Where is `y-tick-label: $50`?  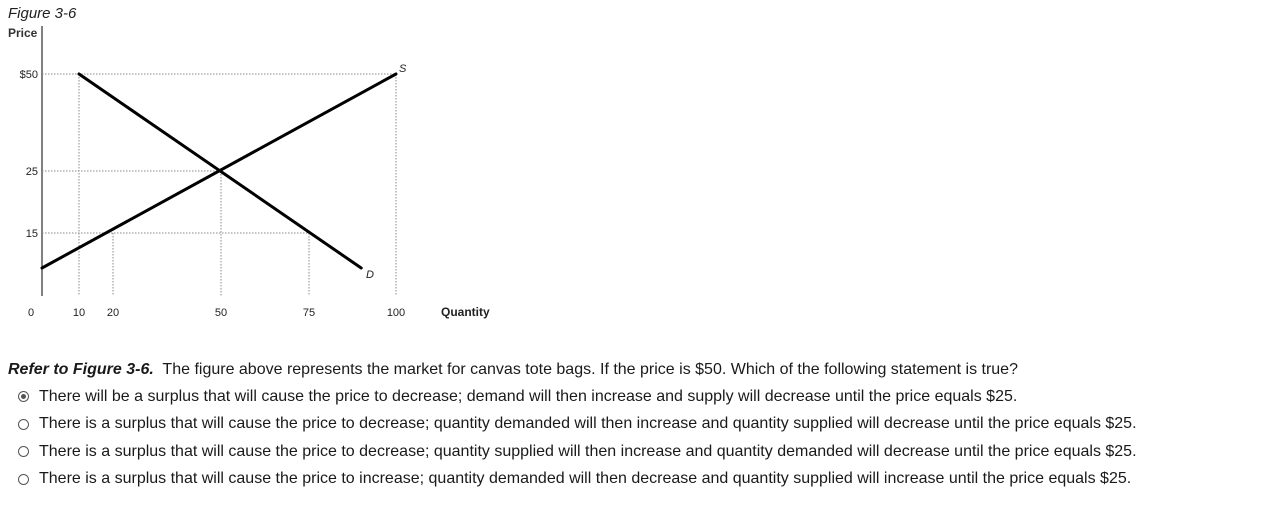 y-tick-label: $50 is located at coordinates (29, 75).